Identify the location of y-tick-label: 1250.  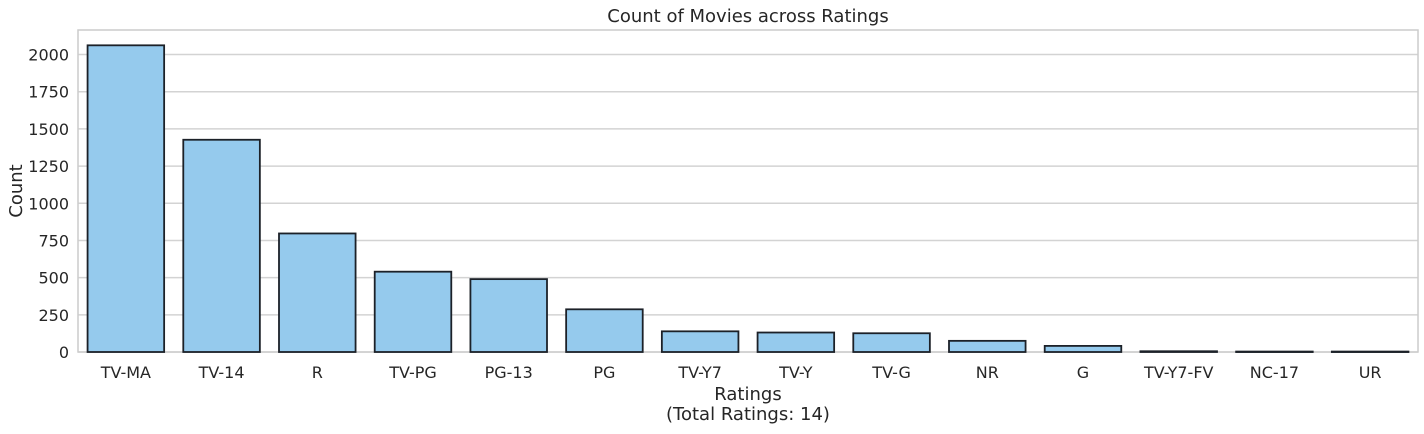
(48, 166).